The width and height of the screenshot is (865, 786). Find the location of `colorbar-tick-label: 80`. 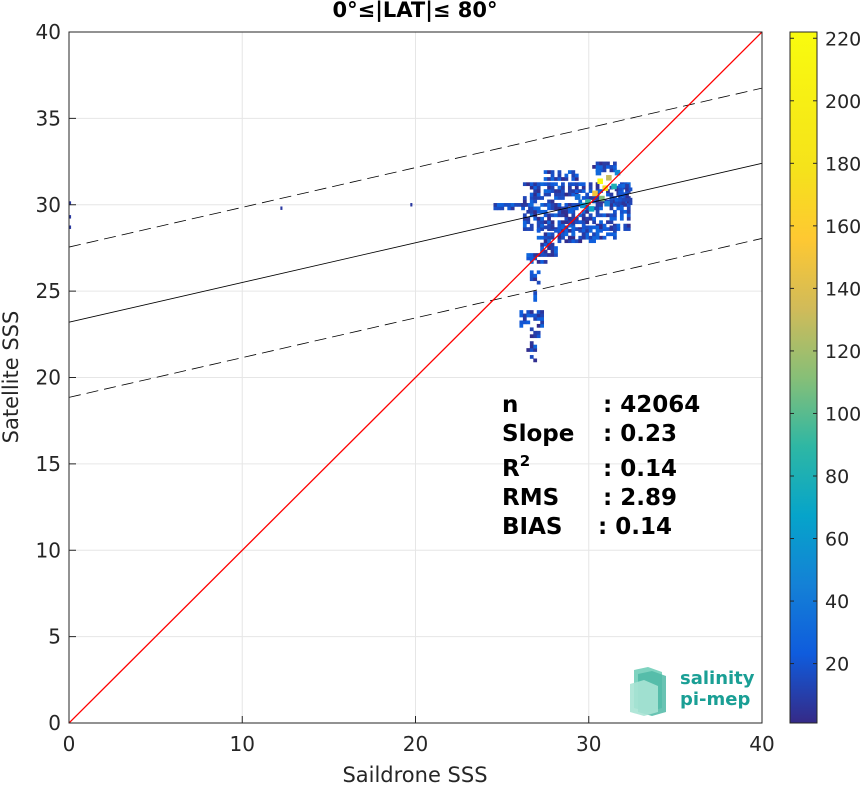

colorbar-tick-label: 80 is located at coordinates (837, 477).